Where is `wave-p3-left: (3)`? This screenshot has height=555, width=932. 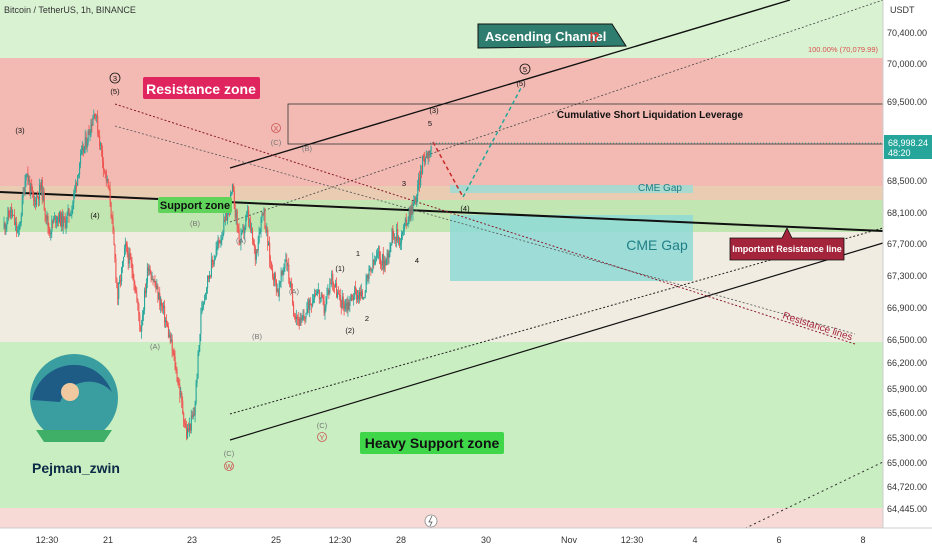 wave-p3-left: (3) is located at coordinates (20, 130).